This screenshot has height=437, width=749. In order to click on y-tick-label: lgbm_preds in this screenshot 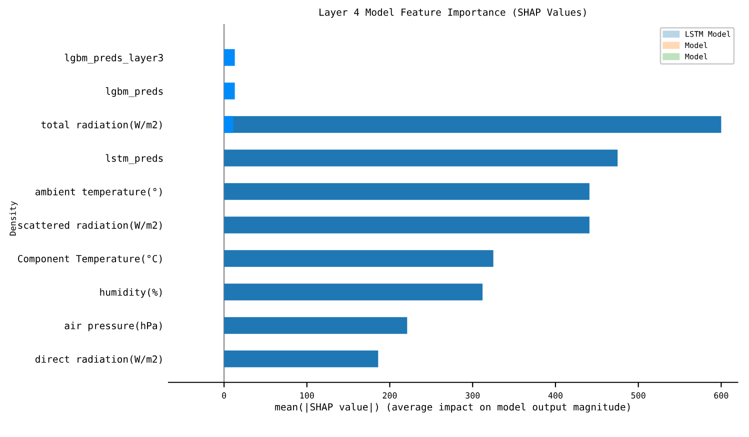, I will do `click(134, 92)`.